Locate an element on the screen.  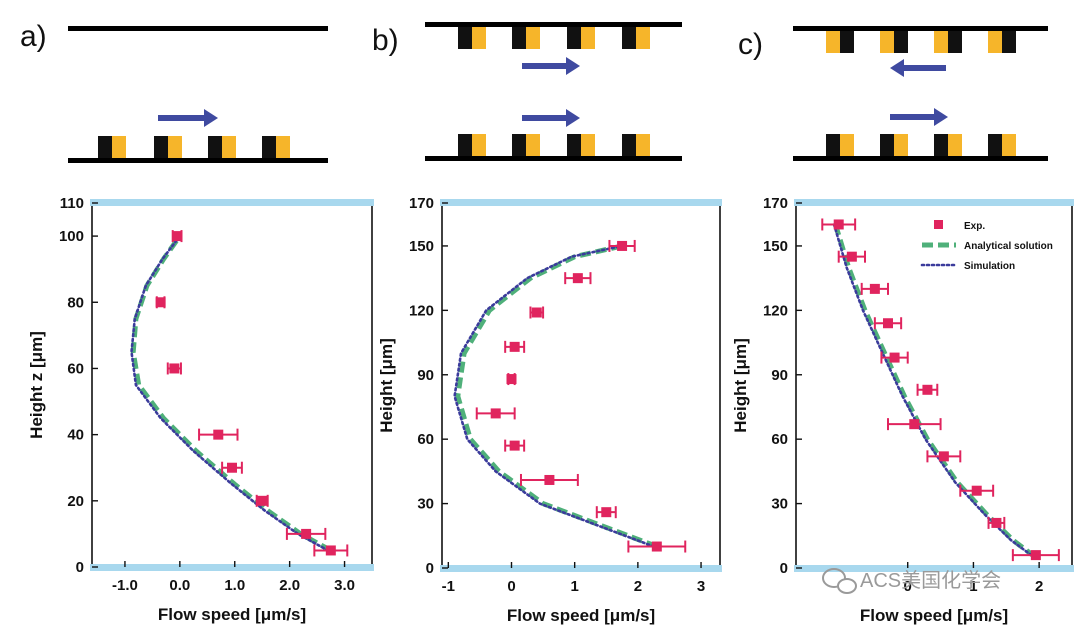
x-tick-label: 3 is located at coordinates (701, 586).